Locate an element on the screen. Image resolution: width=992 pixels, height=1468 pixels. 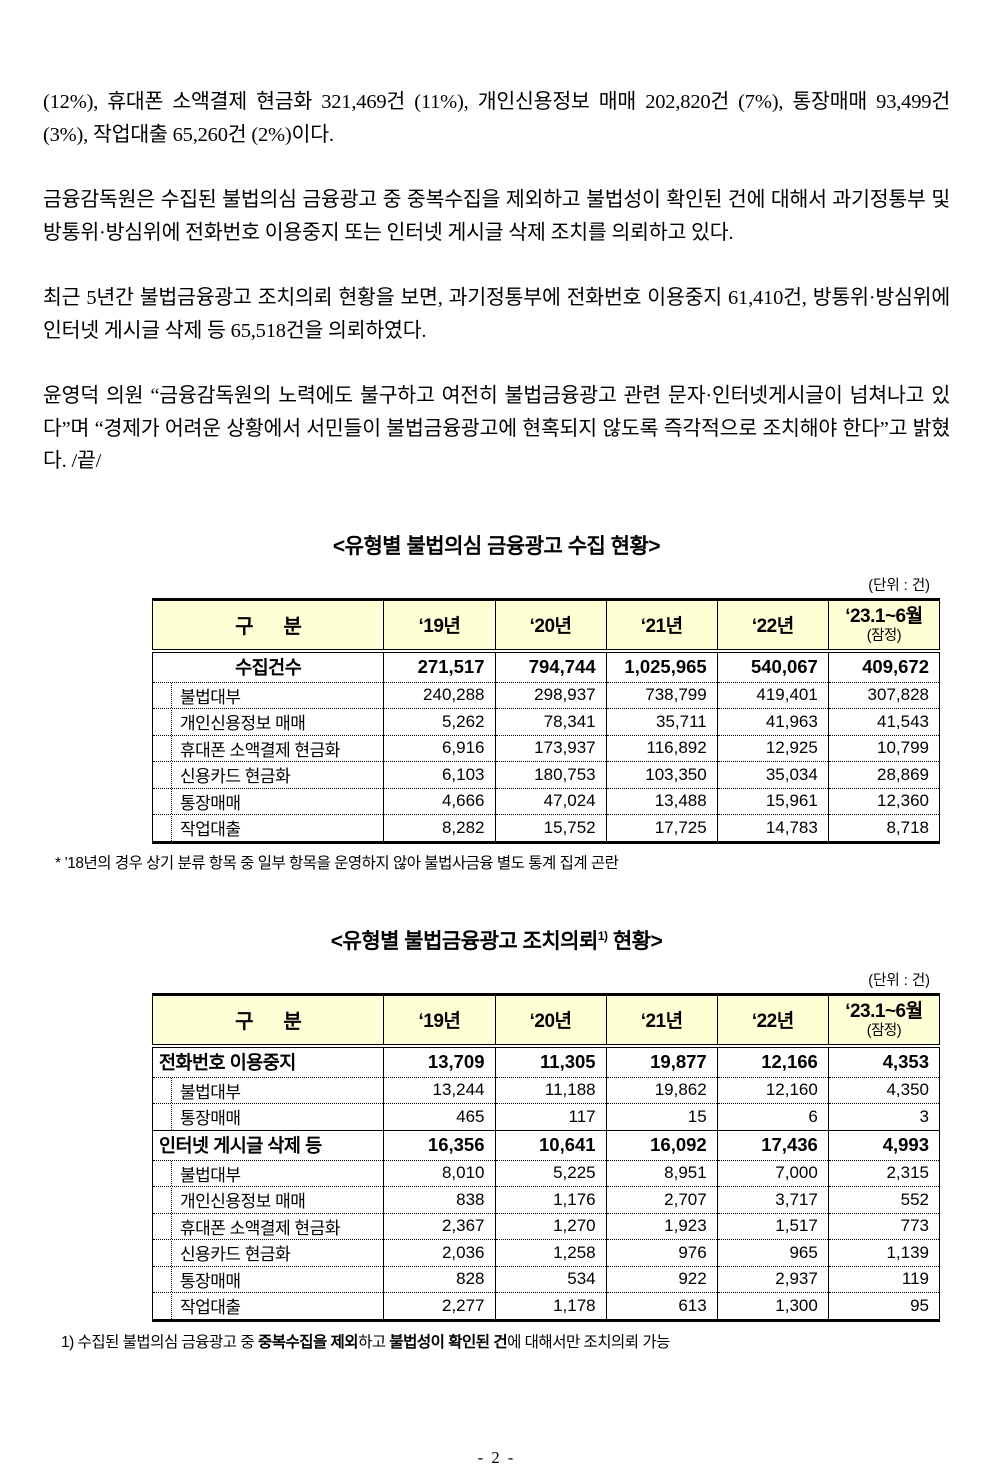
cell-value: 534 is located at coordinates (550, 1279).